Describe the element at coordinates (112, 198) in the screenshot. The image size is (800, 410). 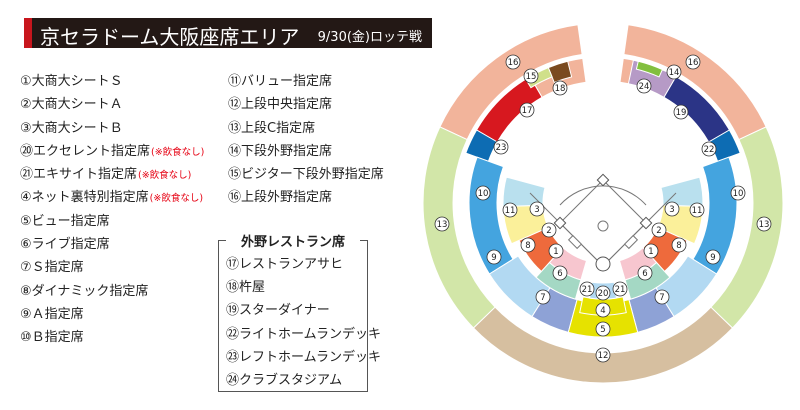
I see `legend-item: ④ネット裏特別指定席(※飲食なし)` at that location.